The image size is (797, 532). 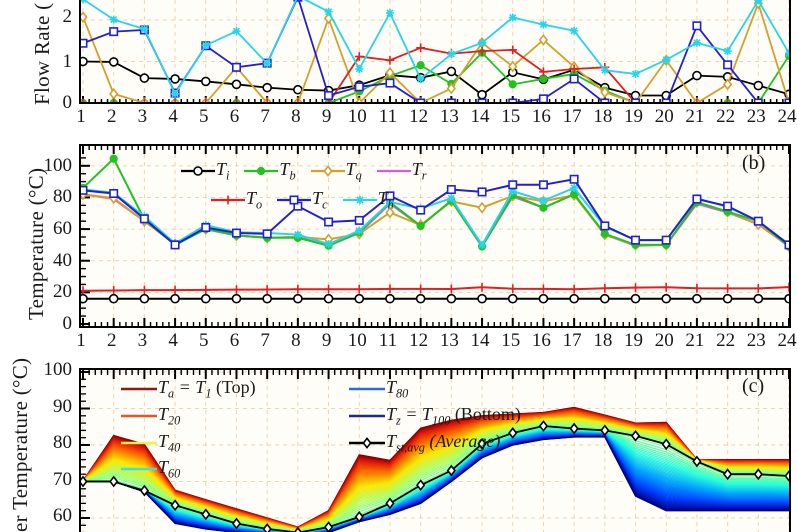 I want to click on panel-b-tag: (b), so click(x=754, y=163).